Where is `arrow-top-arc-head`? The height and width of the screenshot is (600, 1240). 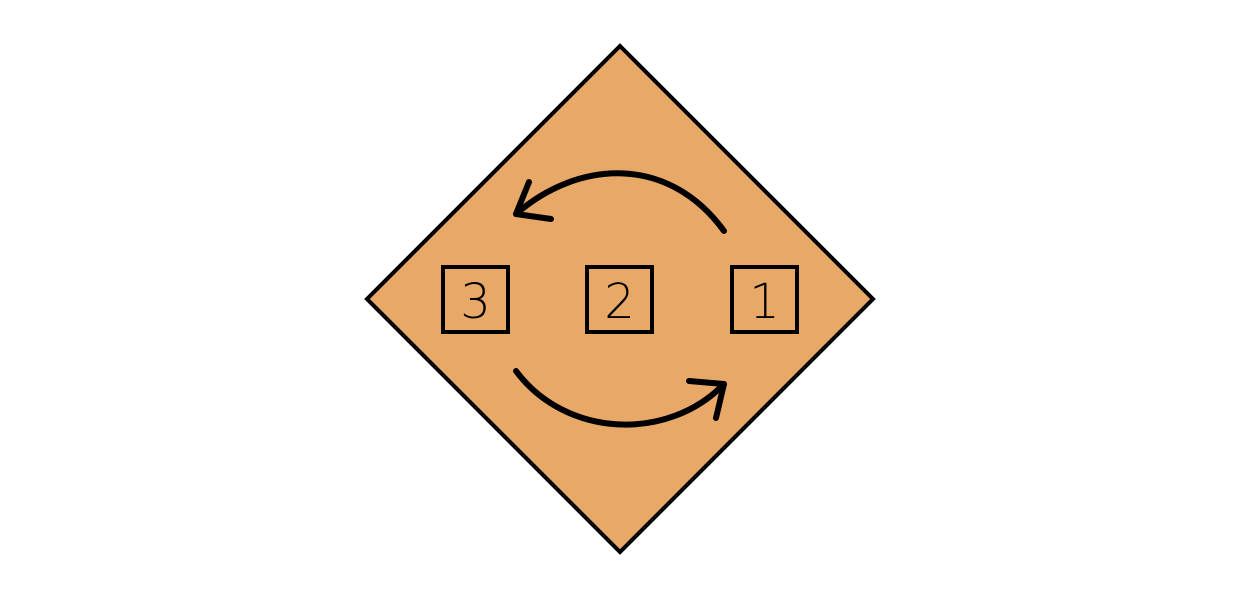
arrow-top-arc-head is located at coordinates (533, 200).